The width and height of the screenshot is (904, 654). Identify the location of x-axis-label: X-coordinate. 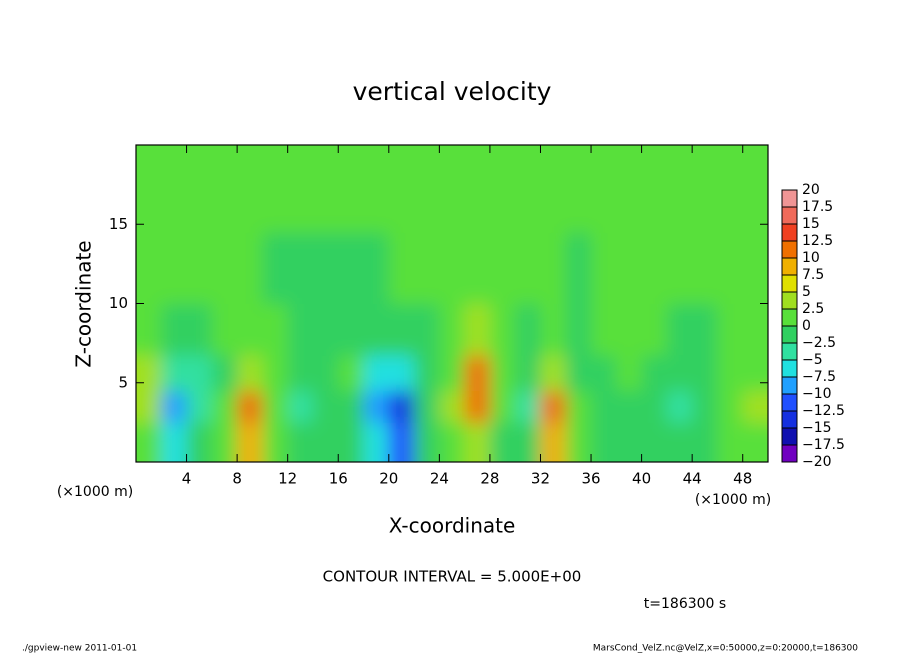
(452, 526).